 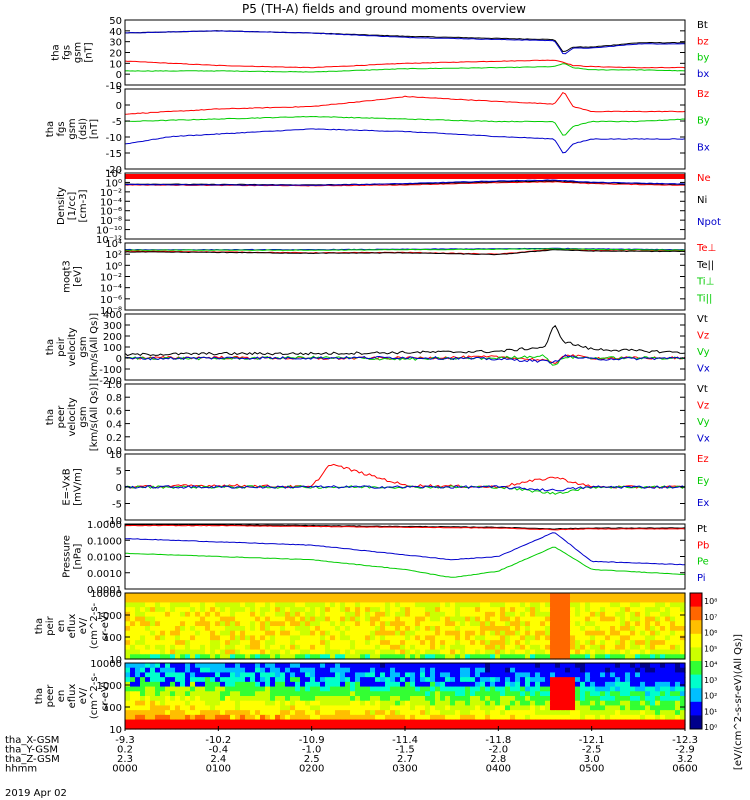 I want to click on series-line-Pt, so click(x=405, y=527).